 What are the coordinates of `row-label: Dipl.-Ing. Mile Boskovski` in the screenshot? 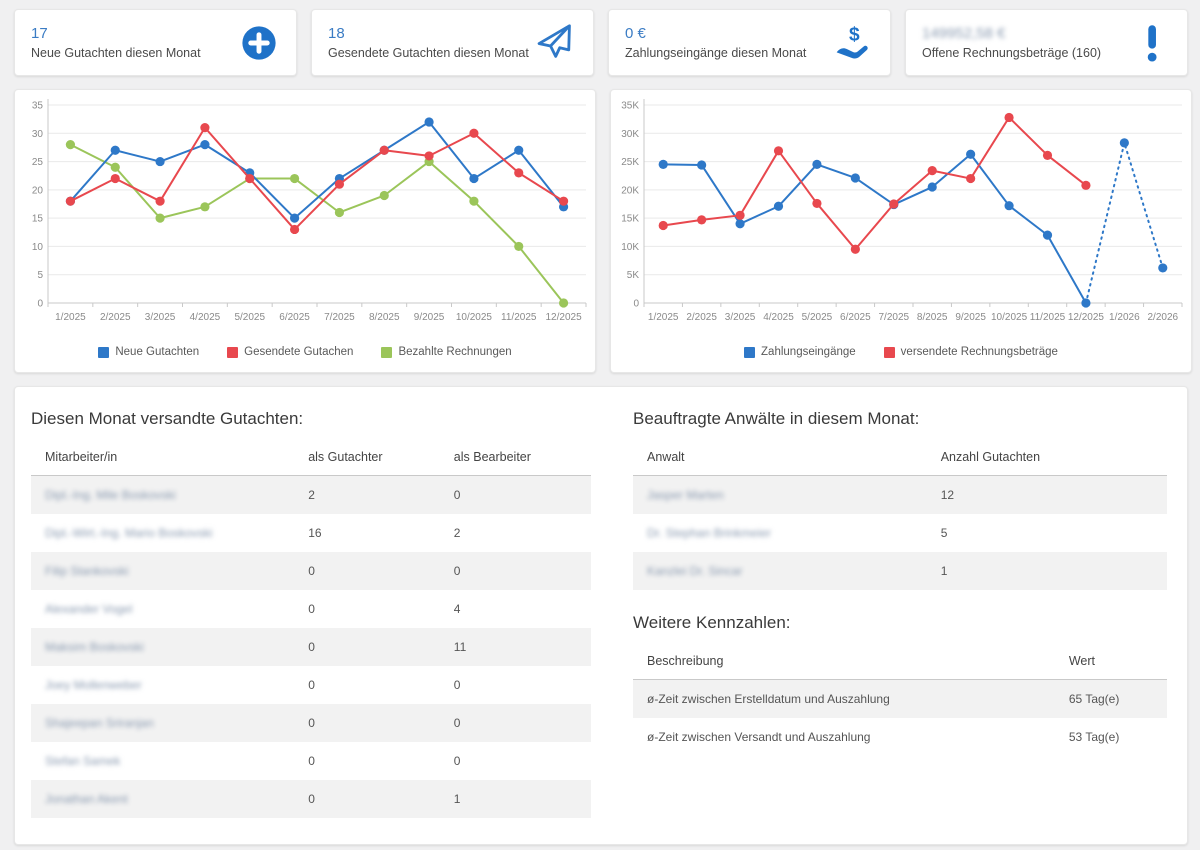 It's located at (110, 495).